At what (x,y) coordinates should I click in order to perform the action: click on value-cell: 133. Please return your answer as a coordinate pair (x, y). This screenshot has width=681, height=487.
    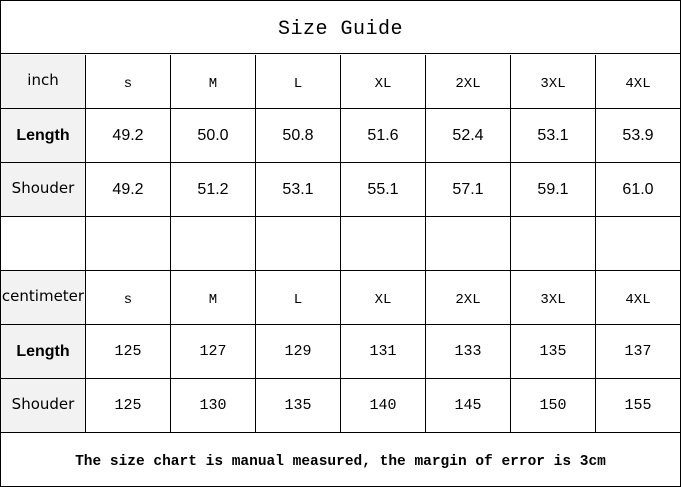
    Looking at the image, I should click on (468, 352).